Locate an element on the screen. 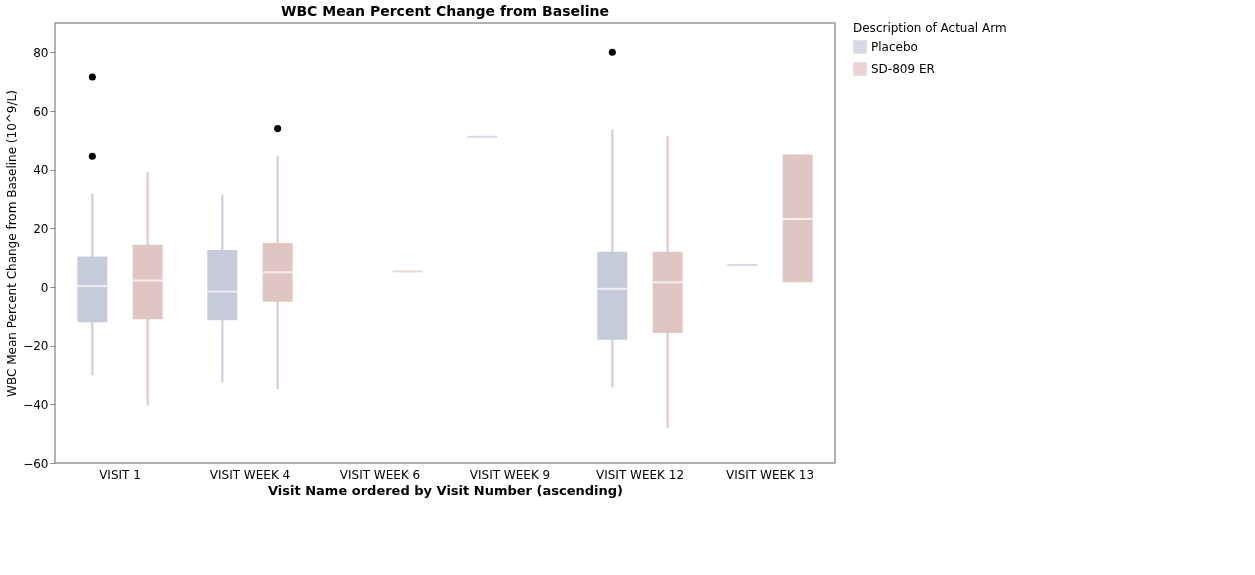 This screenshot has width=1255, height=575. y-tick-label: 40 is located at coordinates (41, 170).